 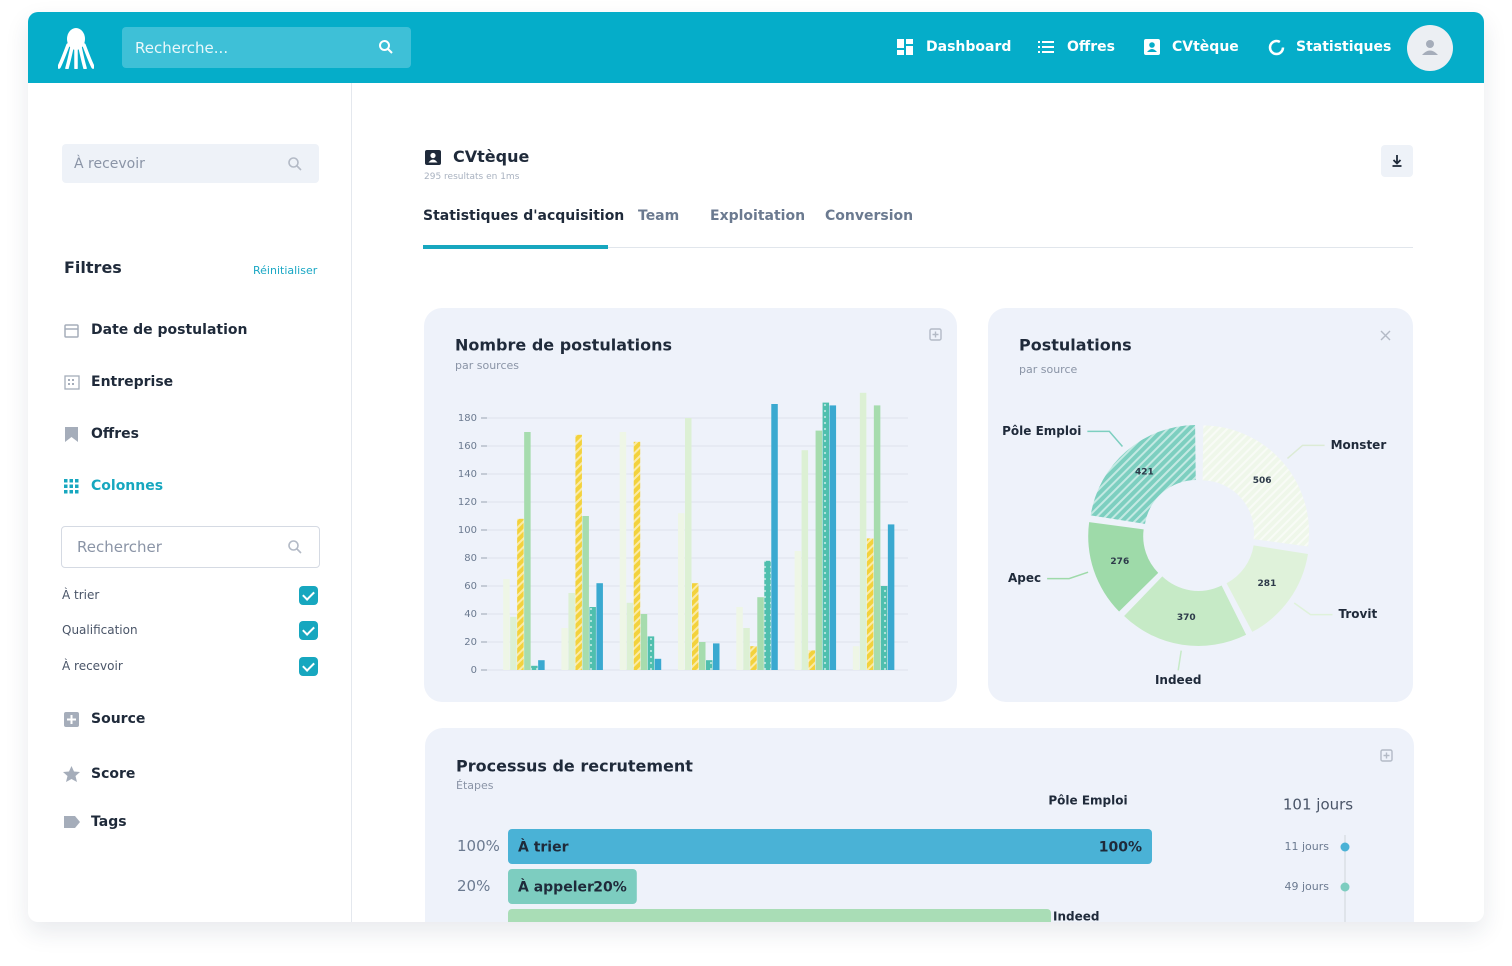 What do you see at coordinates (169, 330) in the screenshot?
I see `filter-item: Date de postulation` at bounding box center [169, 330].